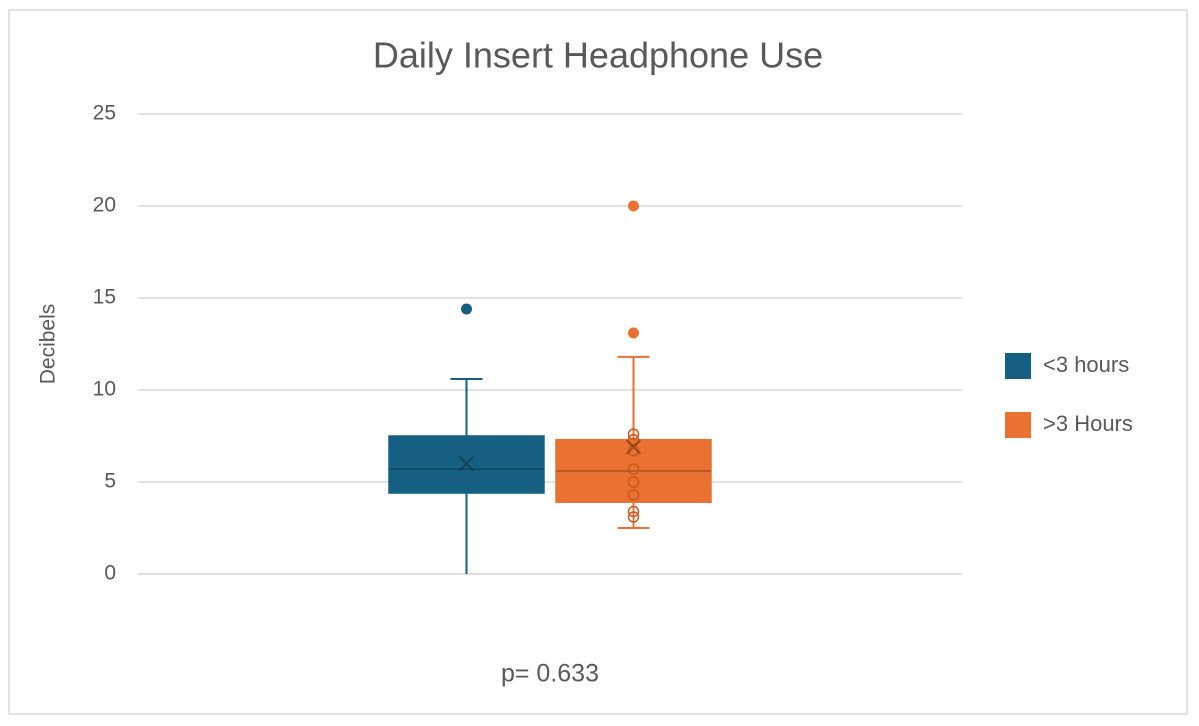 This screenshot has width=1199, height=726. Describe the element at coordinates (104, 205) in the screenshot. I see `y-tick-label: 20` at that location.